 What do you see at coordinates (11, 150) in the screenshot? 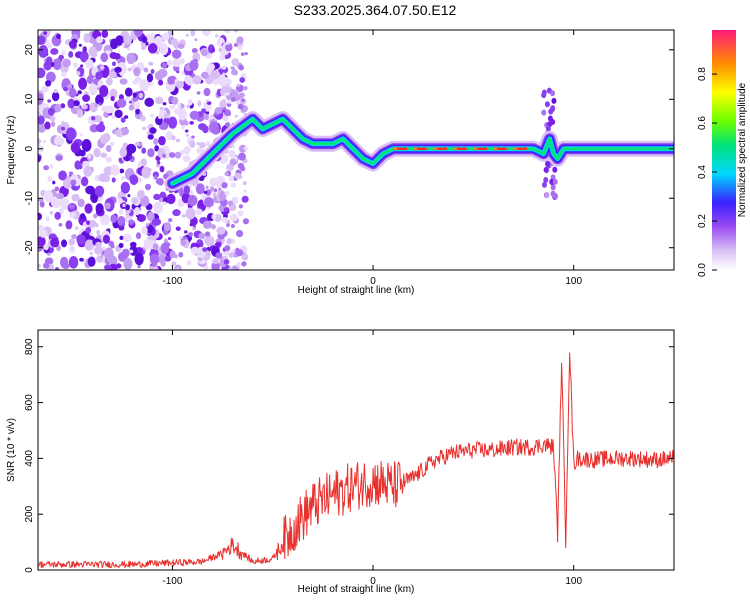
I see `spectrogram-ylabel: Frequency (Hz)` at bounding box center [11, 150].